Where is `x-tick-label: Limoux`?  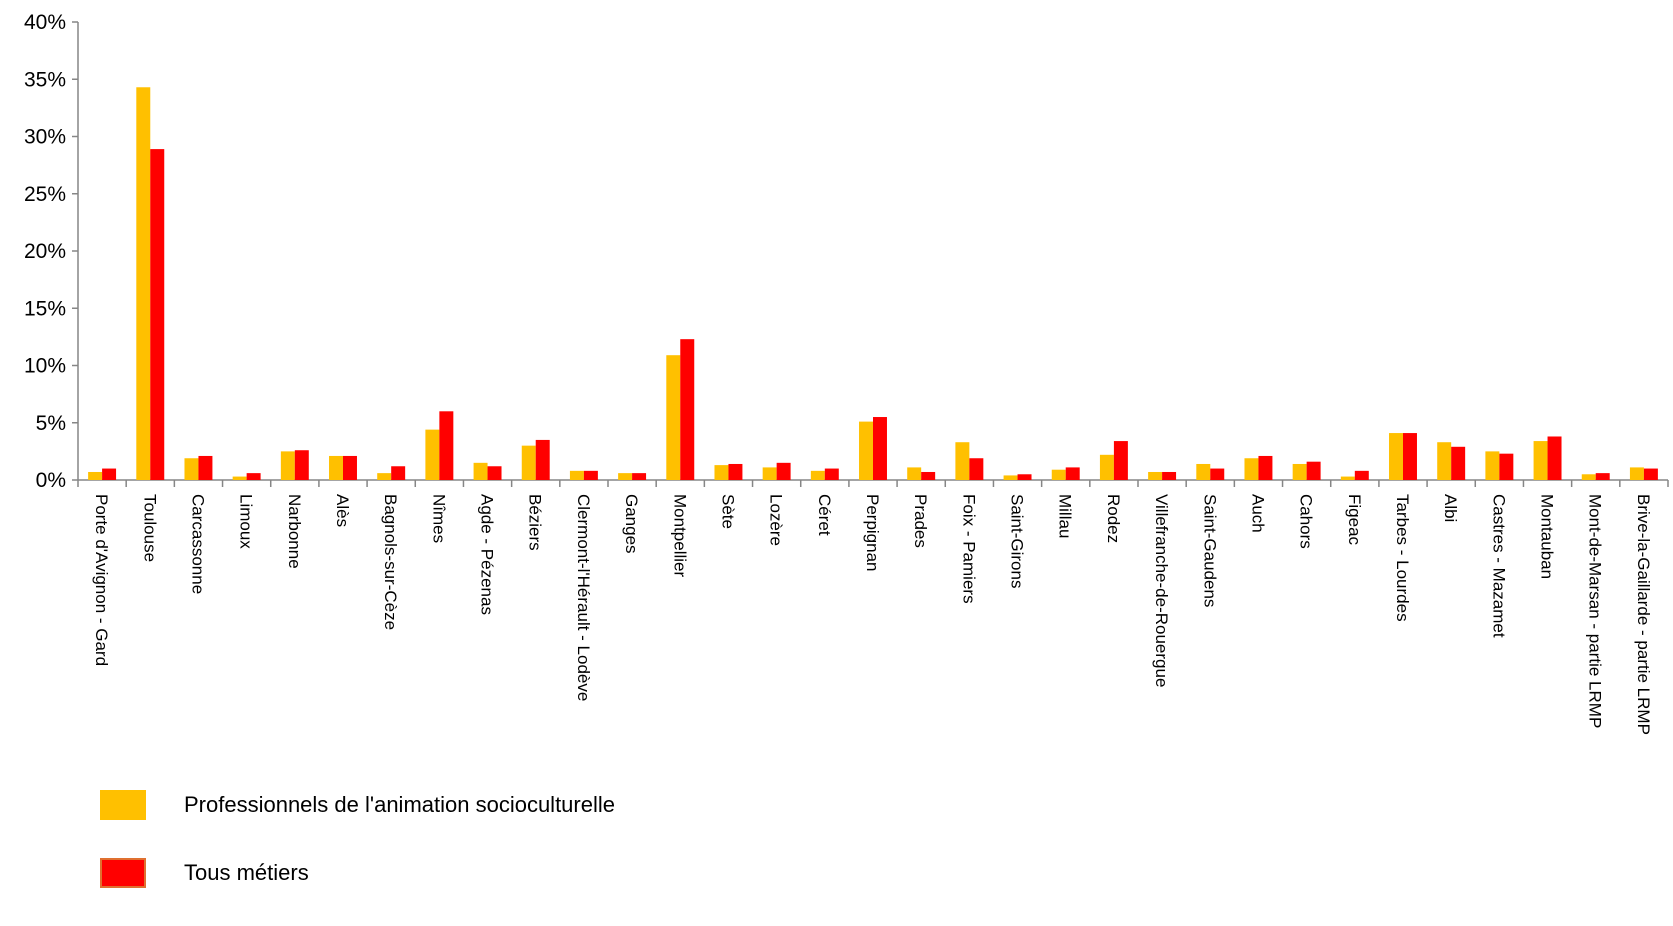
x-tick-label: Limoux is located at coordinates (246, 521).